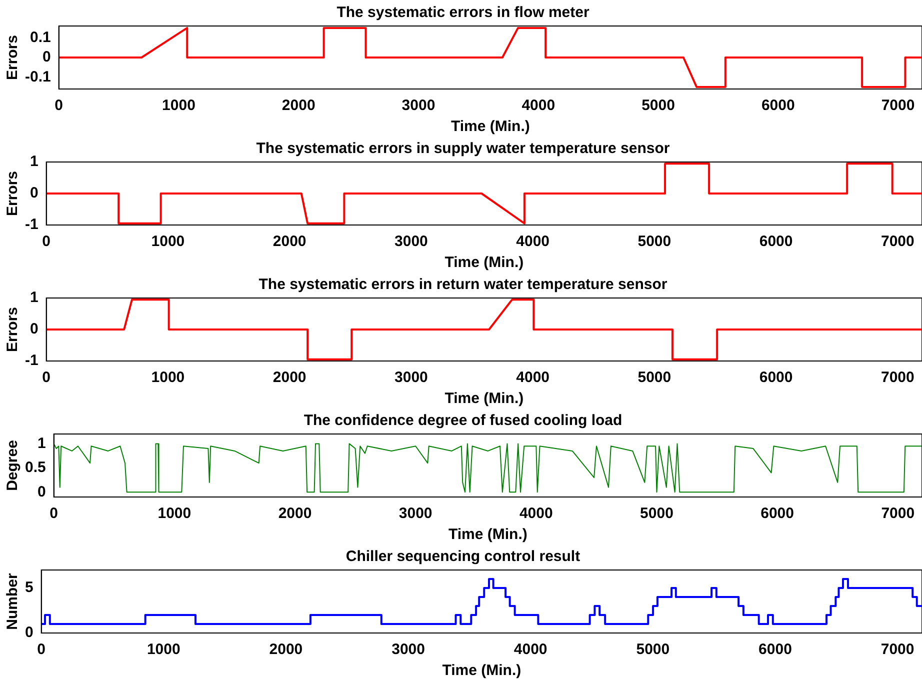  I want to click on chart-title: The systematic errors in flow meter, so click(463, 13).